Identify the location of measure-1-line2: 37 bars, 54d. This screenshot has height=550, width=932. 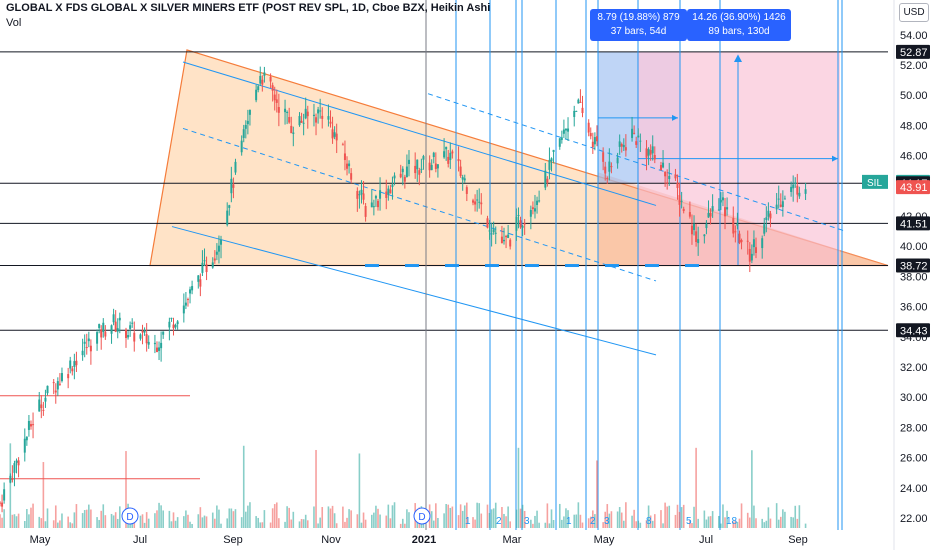
(638, 31).